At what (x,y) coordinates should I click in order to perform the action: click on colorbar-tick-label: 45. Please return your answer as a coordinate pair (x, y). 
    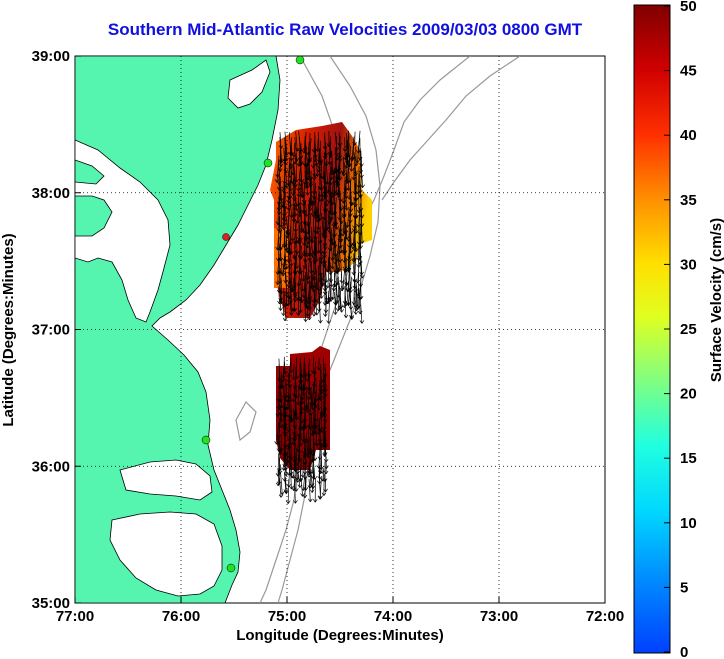
    Looking at the image, I should click on (688, 71).